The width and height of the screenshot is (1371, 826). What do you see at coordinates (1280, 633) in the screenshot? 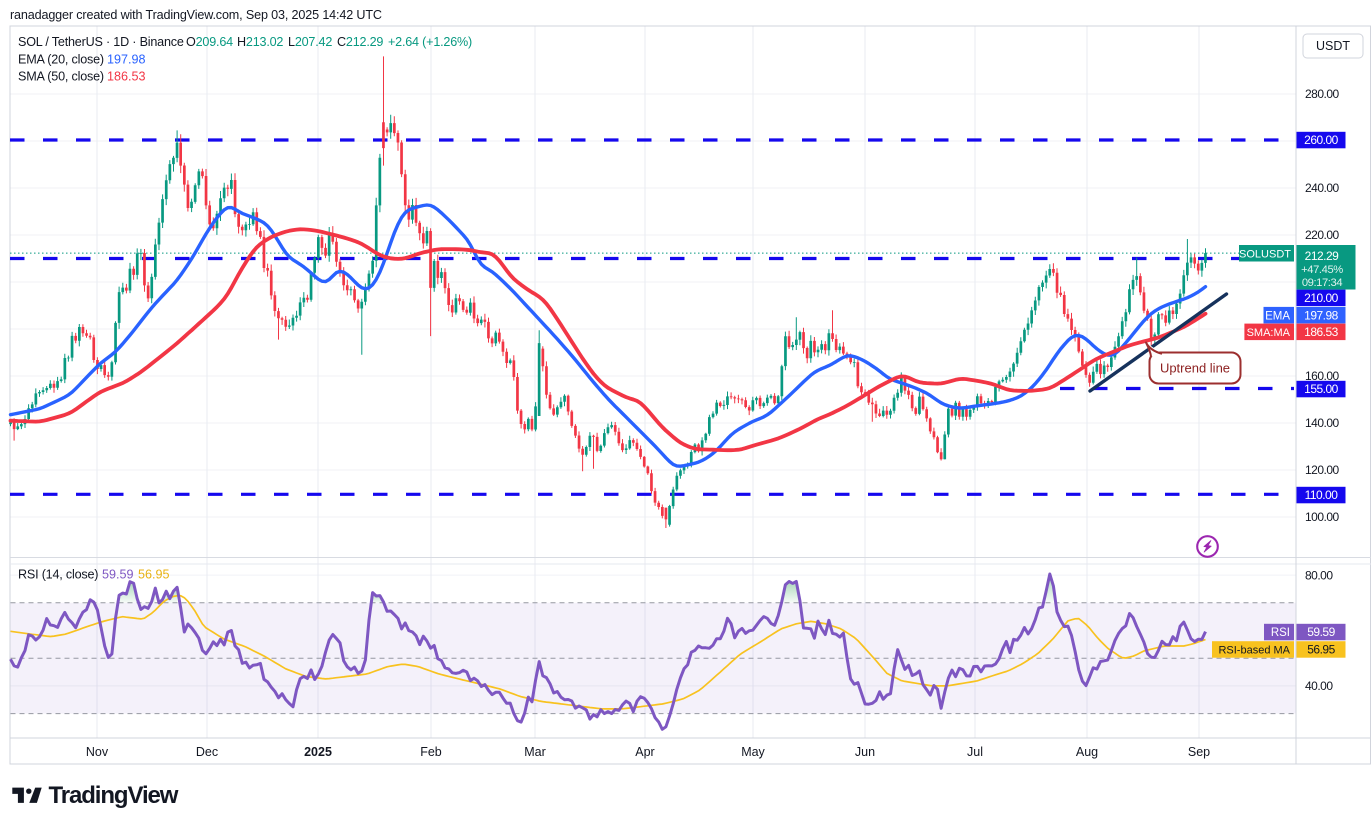
I see `svg-text: RSI` at bounding box center [1280, 633].